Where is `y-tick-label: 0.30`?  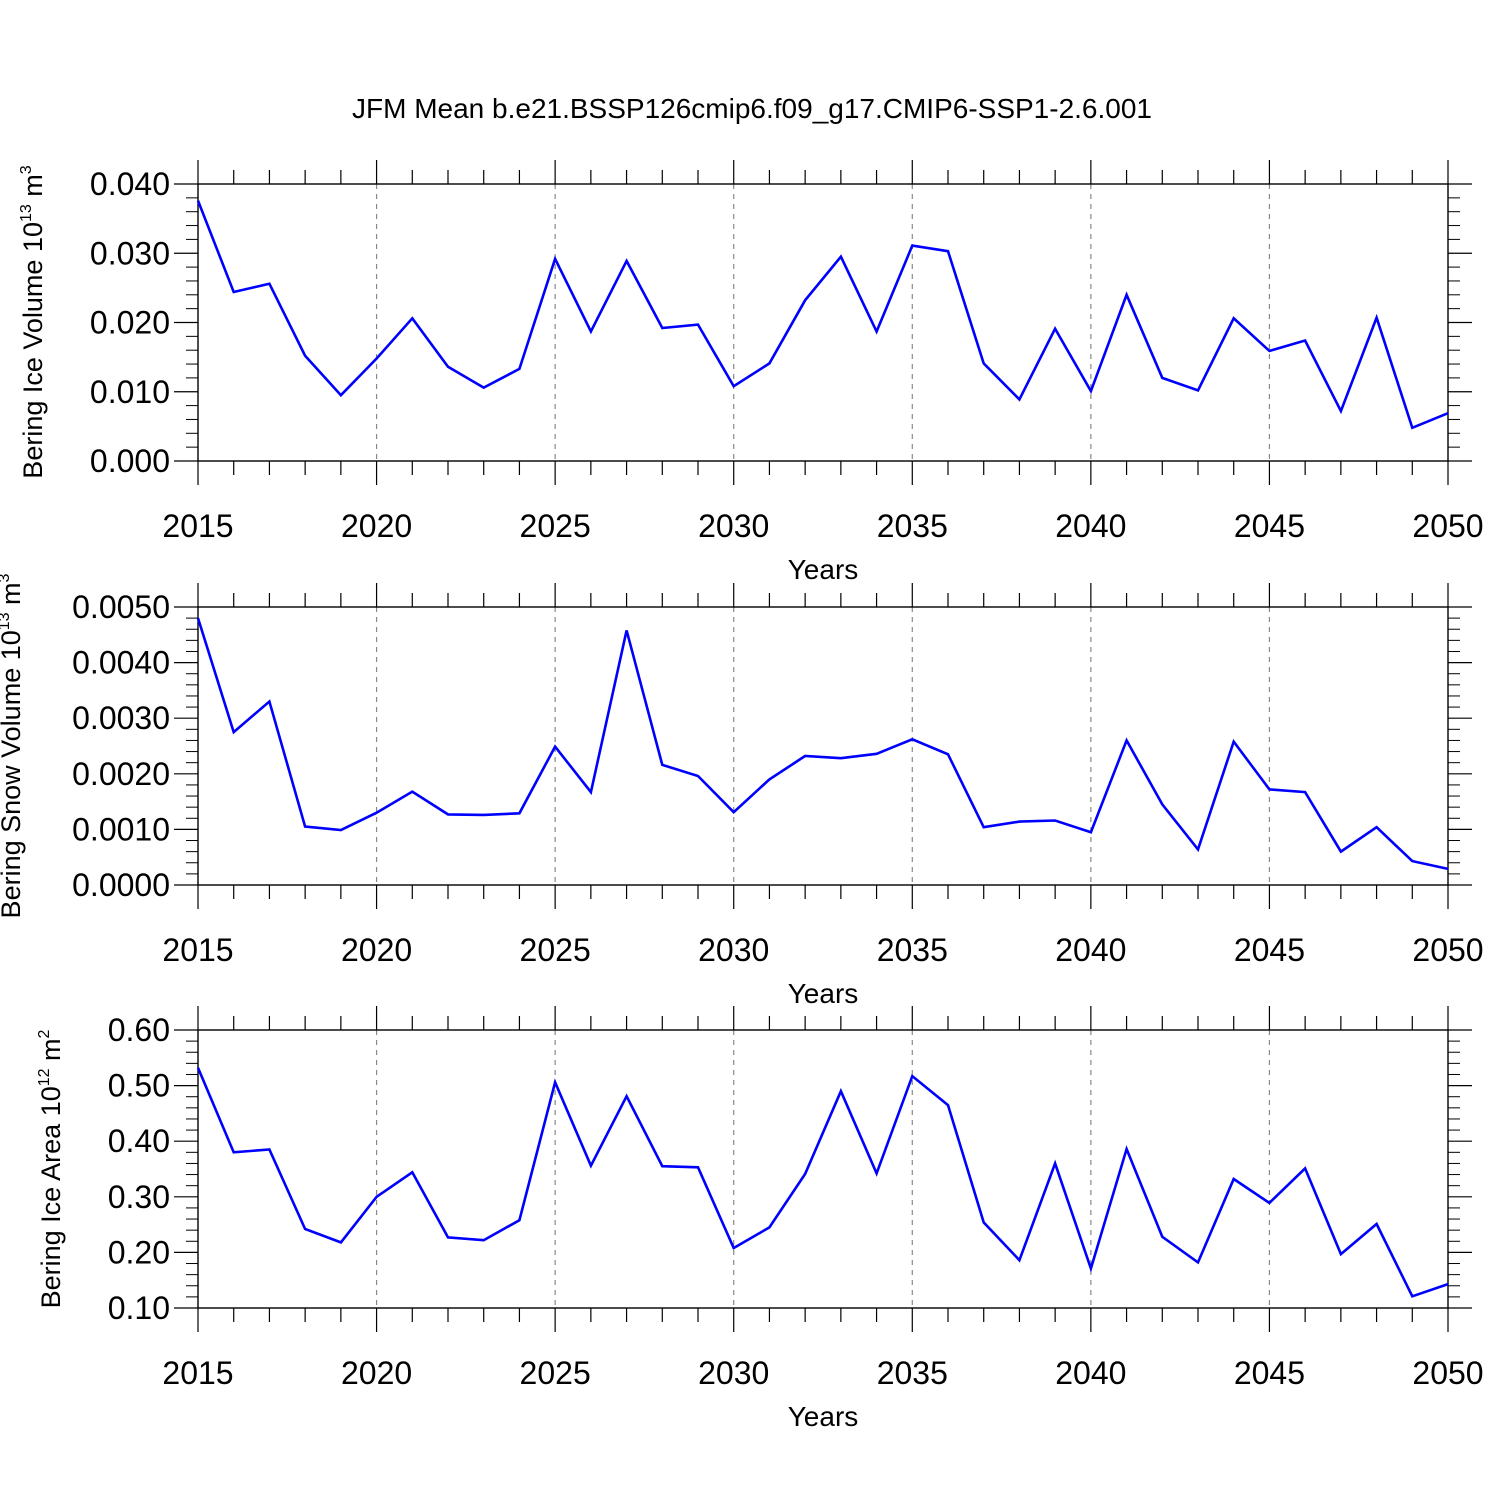 y-tick-label: 0.30 is located at coordinates (139, 1197).